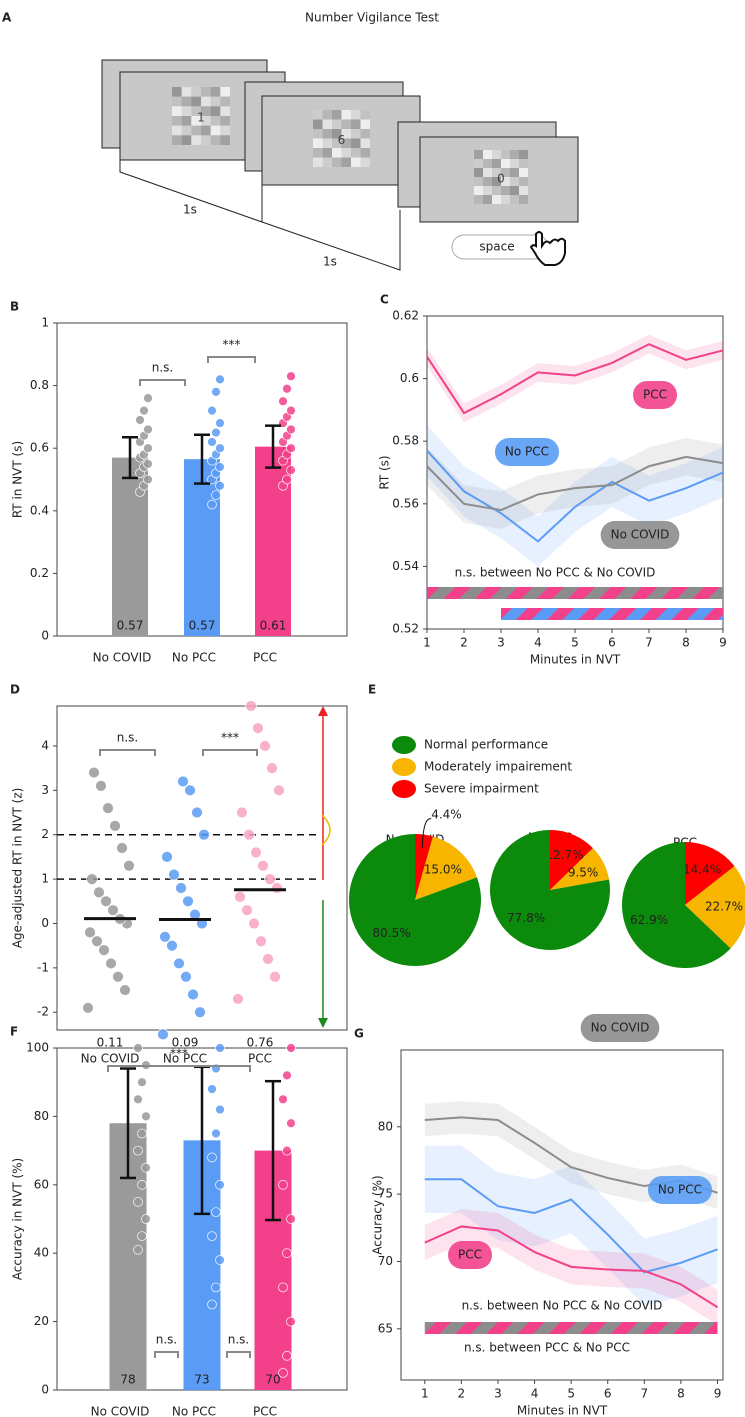  What do you see at coordinates (273, 626) in the screenshot?
I see `value-label: 0.61` at bounding box center [273, 626].